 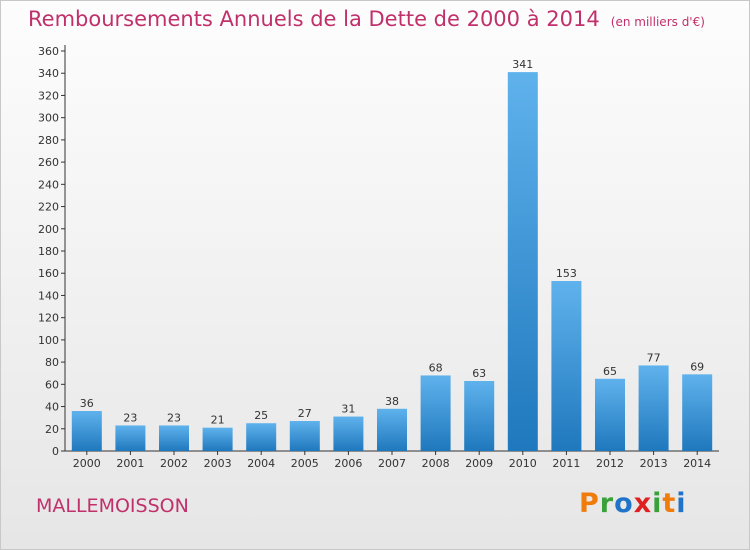 I want to click on y-tick-label: 20, so click(x=52, y=429).